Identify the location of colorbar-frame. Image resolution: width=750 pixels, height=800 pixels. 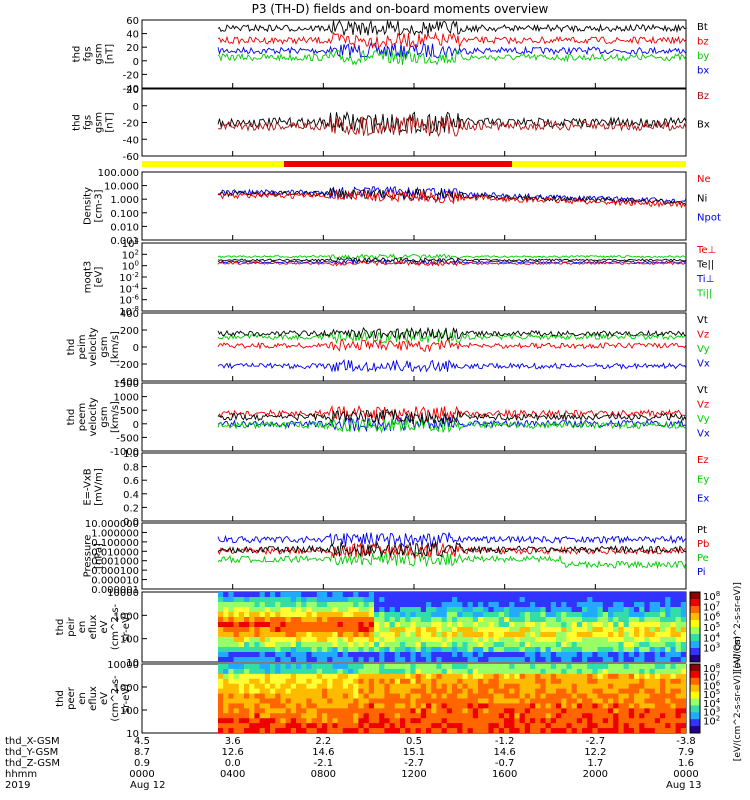
(695, 698).